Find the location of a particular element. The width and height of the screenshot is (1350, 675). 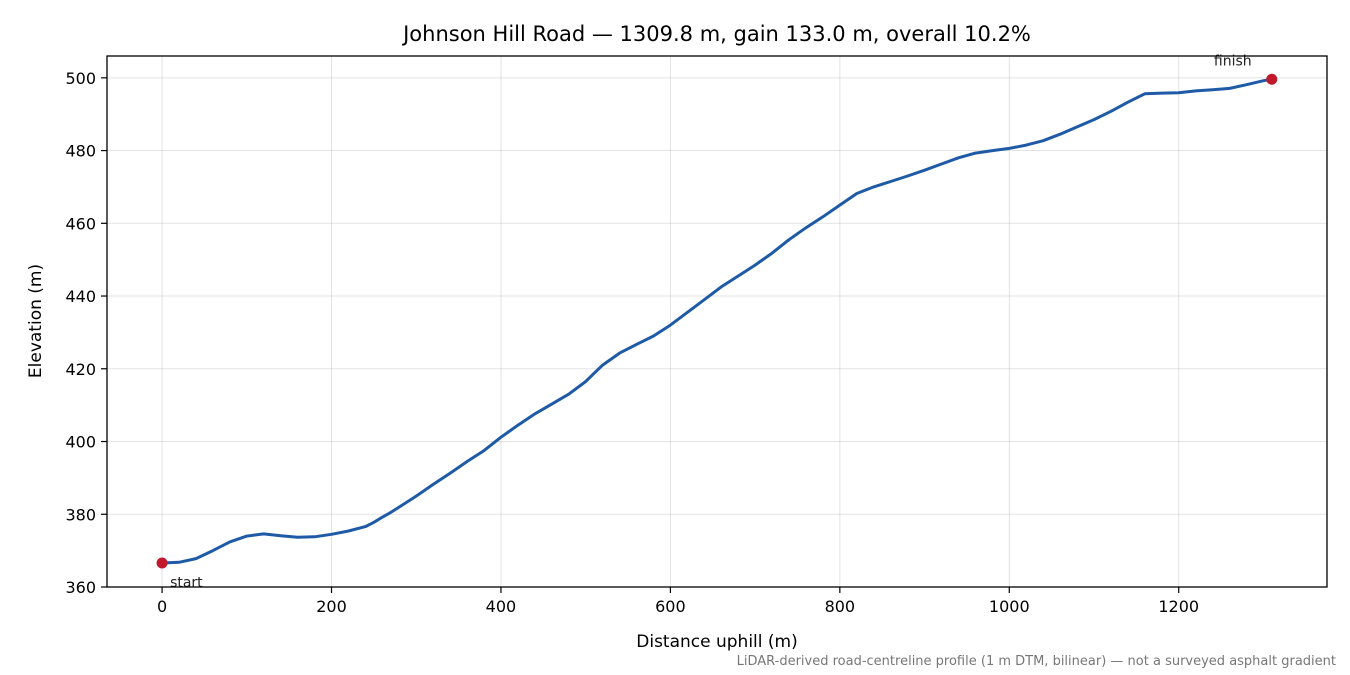

y-tick-label: 480 is located at coordinates (80, 151).